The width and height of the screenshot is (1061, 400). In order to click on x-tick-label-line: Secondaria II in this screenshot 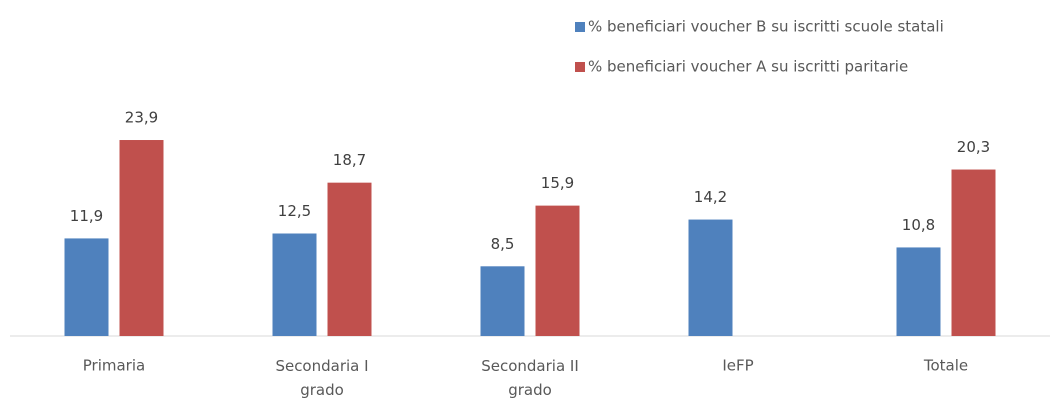, I will do `click(530, 366)`.